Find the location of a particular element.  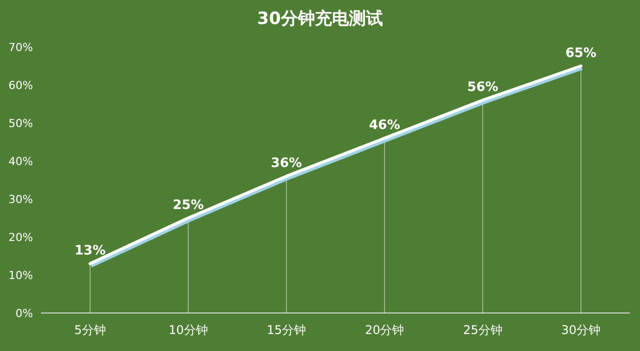

x-tick-label: 15分钟 is located at coordinates (286, 330).